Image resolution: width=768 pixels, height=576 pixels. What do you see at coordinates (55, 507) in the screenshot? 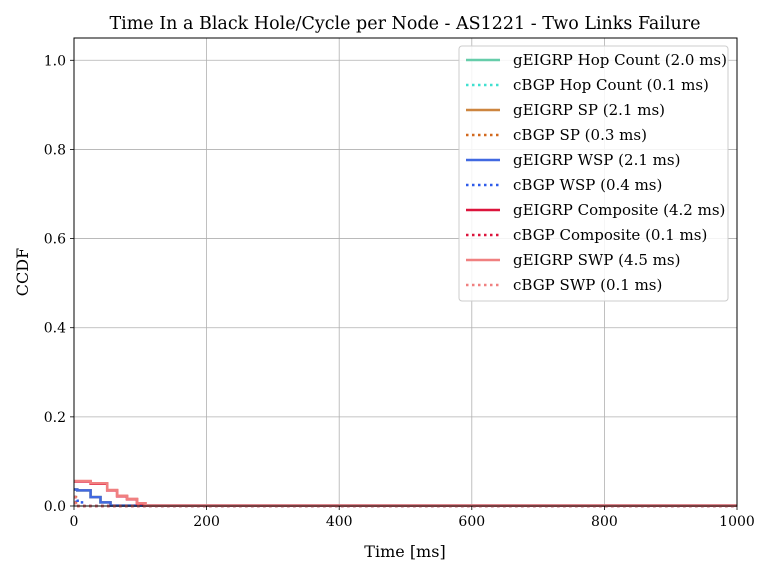
I see `y-tick-label: 0.0` at bounding box center [55, 507].